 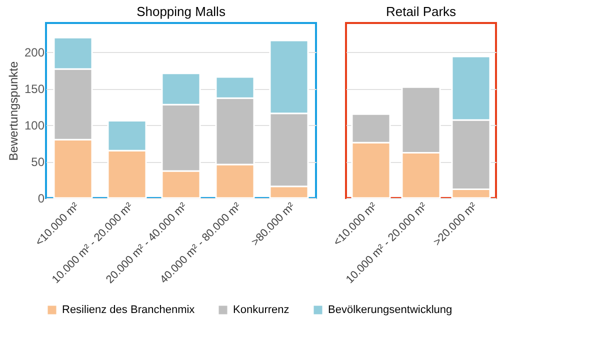 I want to click on legend-label: Bevölkerungsentwicklung, so click(x=390, y=310).